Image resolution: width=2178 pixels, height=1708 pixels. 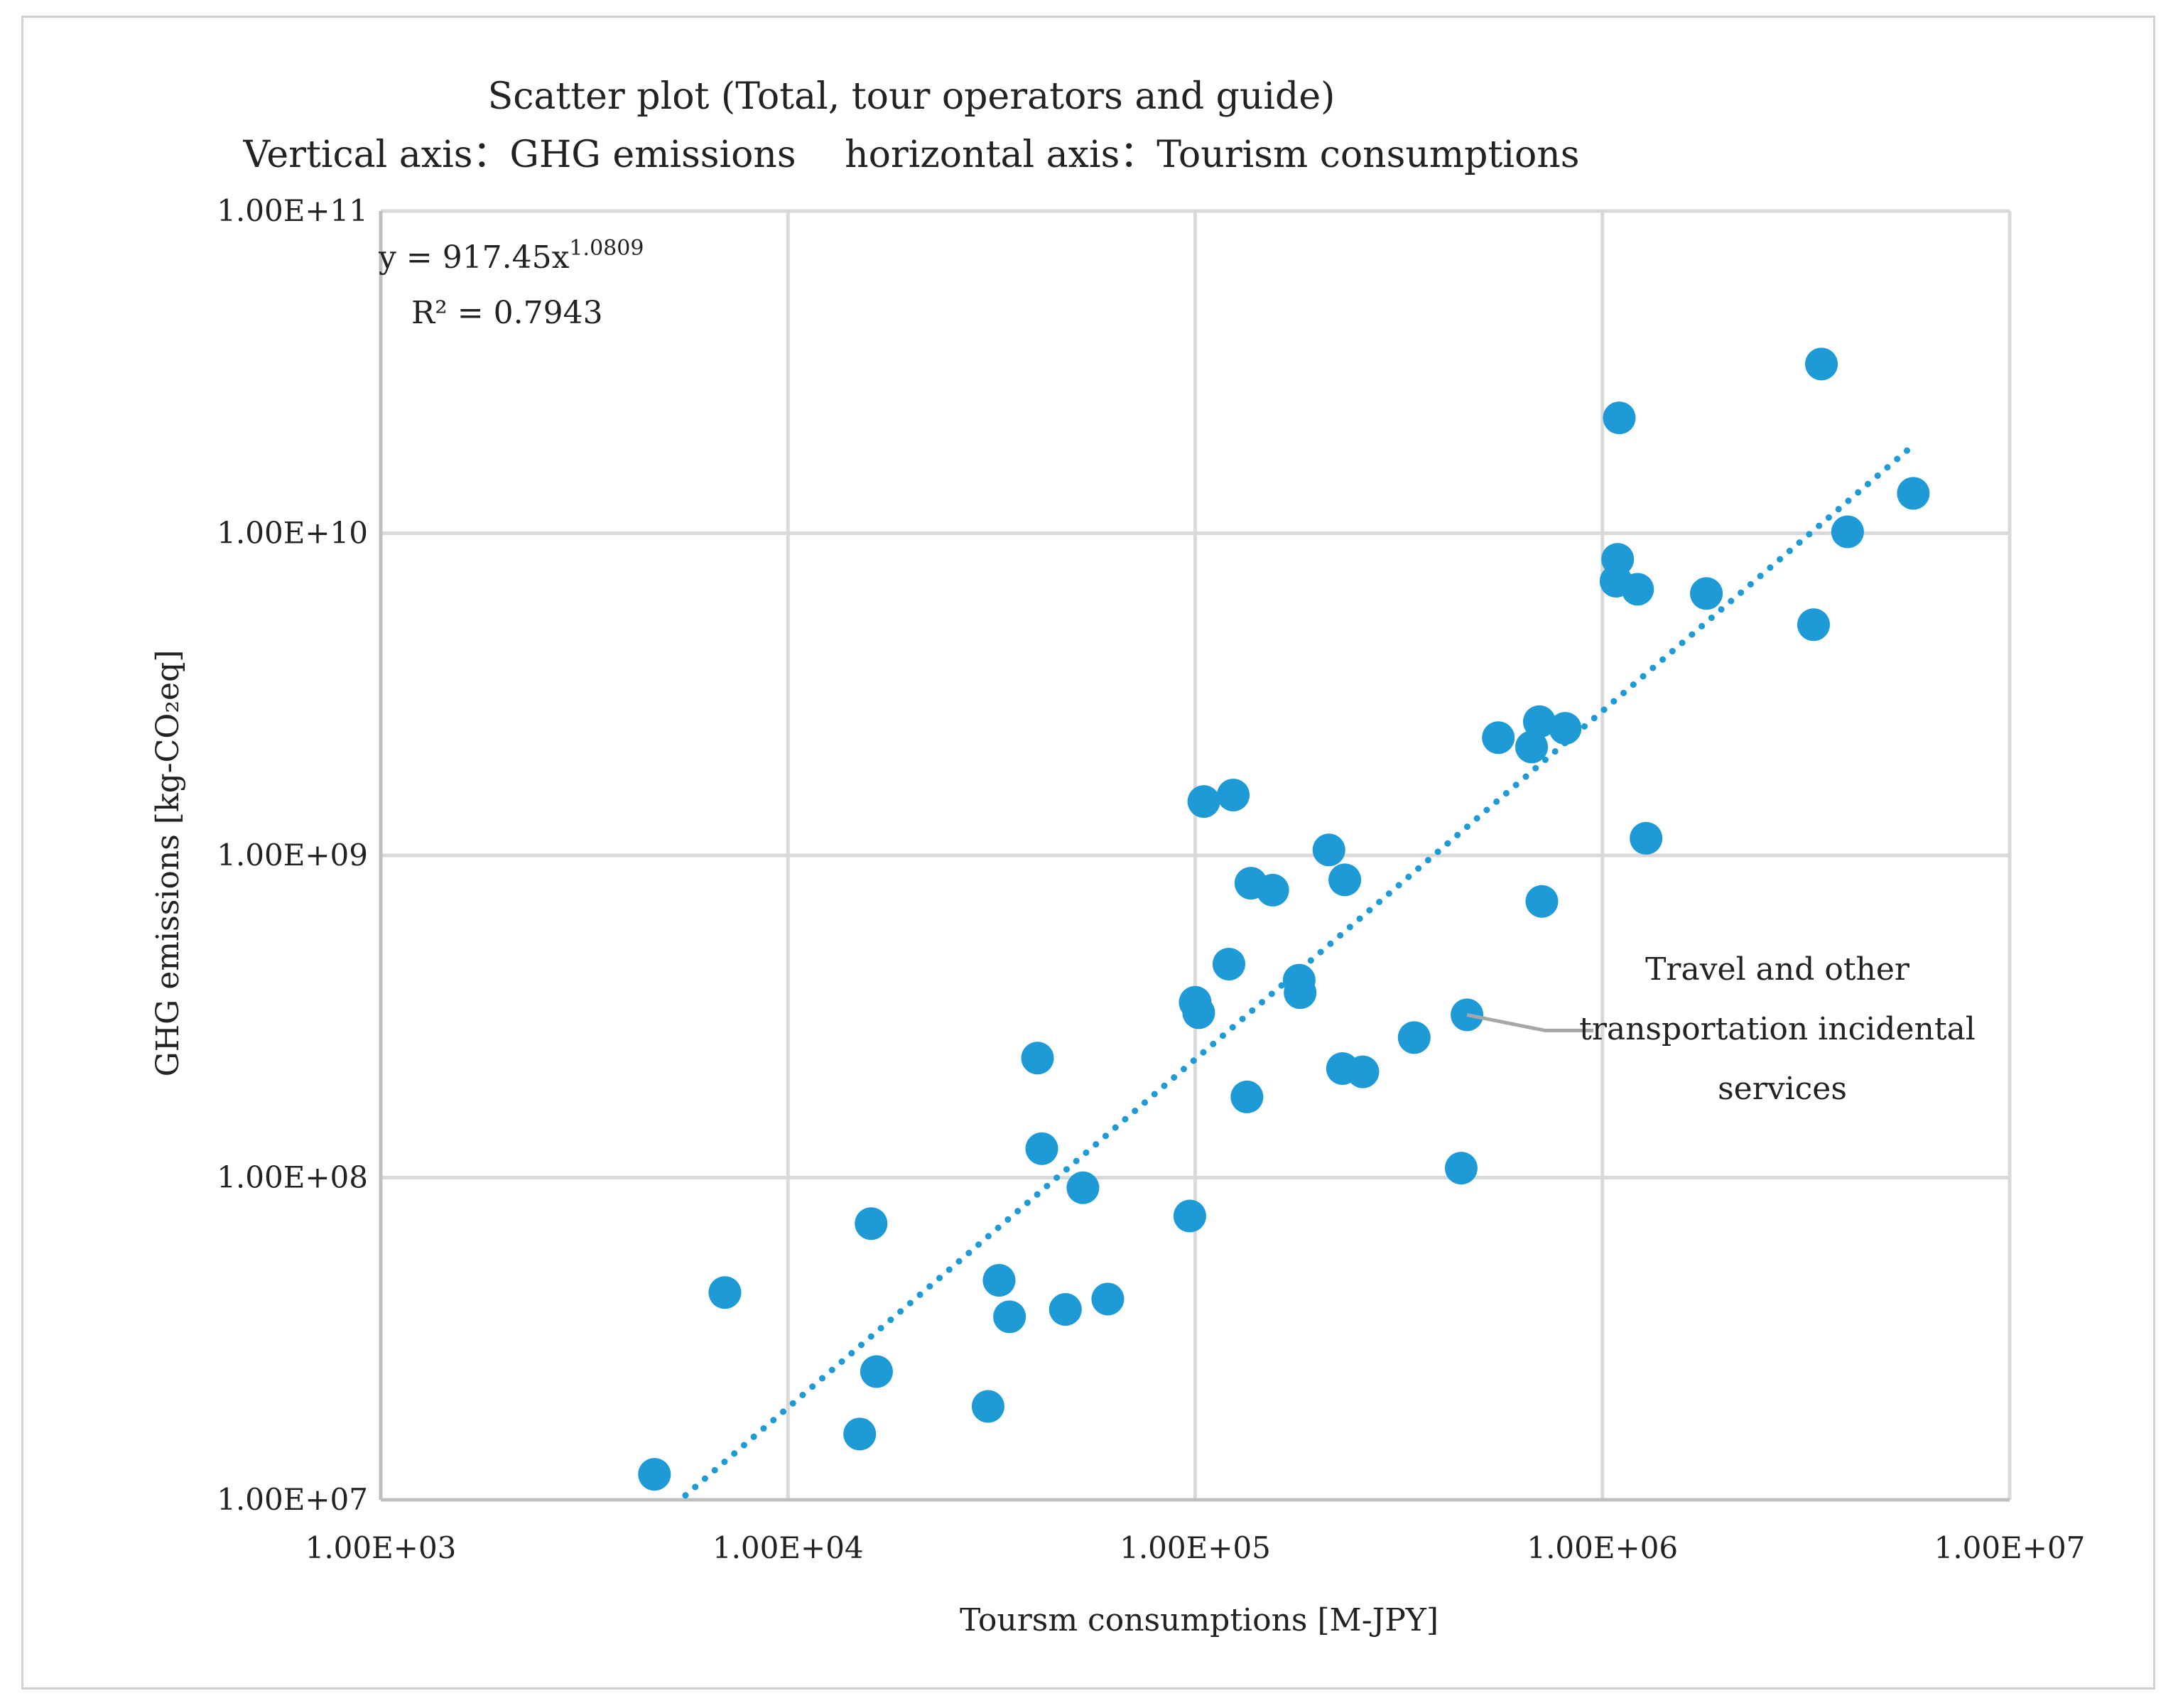 What do you see at coordinates (292, 533) in the screenshot?
I see `y-tick-label: 1.00E+10` at bounding box center [292, 533].